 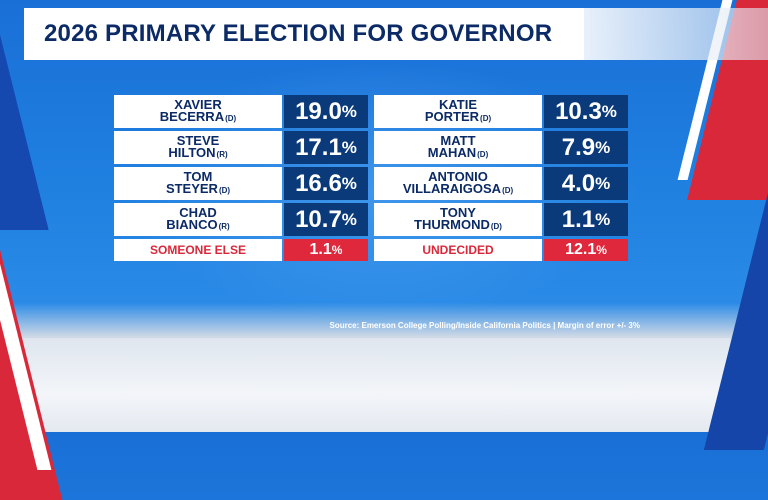 I want to click on candidate-row: CHAD BIANCO(R) 10.7%, so click(x=241, y=219).